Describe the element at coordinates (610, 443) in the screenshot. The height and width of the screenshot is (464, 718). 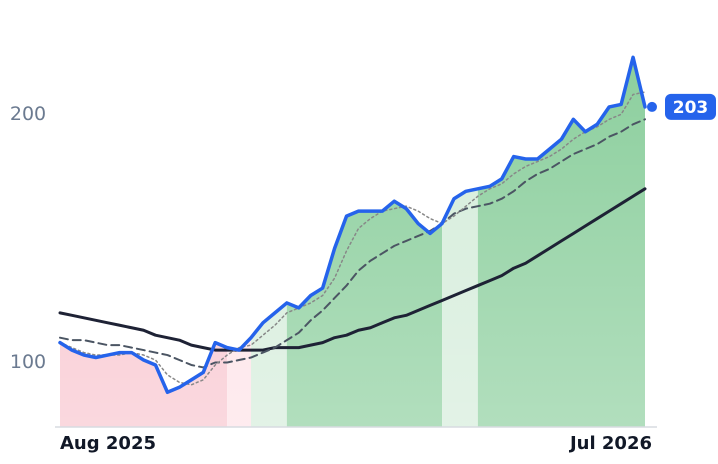
I see `x-tick-label: Jul 2026` at that location.